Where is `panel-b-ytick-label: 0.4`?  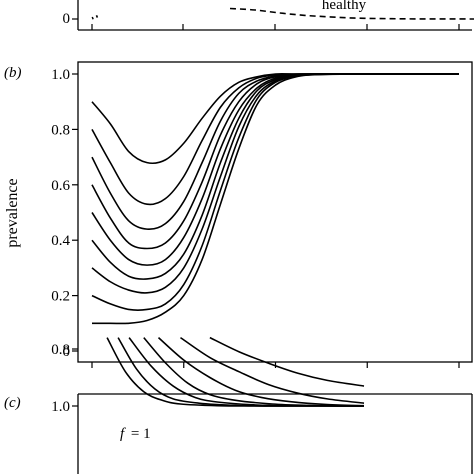
panel-b-ytick-label: 0.4 is located at coordinates (60, 241).